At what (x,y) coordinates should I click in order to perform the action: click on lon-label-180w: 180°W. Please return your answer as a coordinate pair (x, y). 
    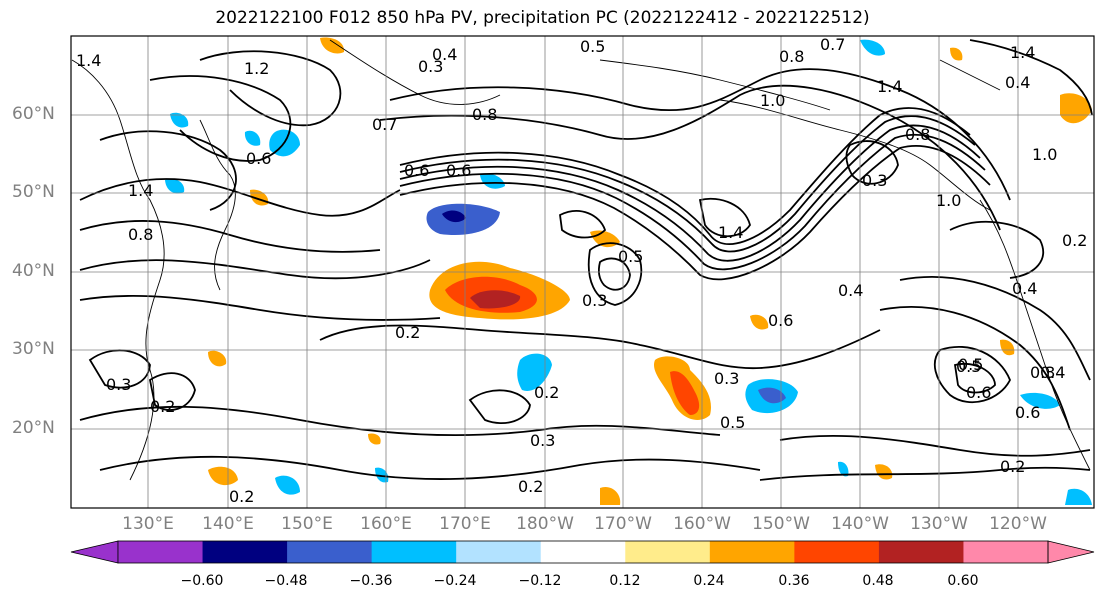
    Looking at the image, I should click on (545, 524).